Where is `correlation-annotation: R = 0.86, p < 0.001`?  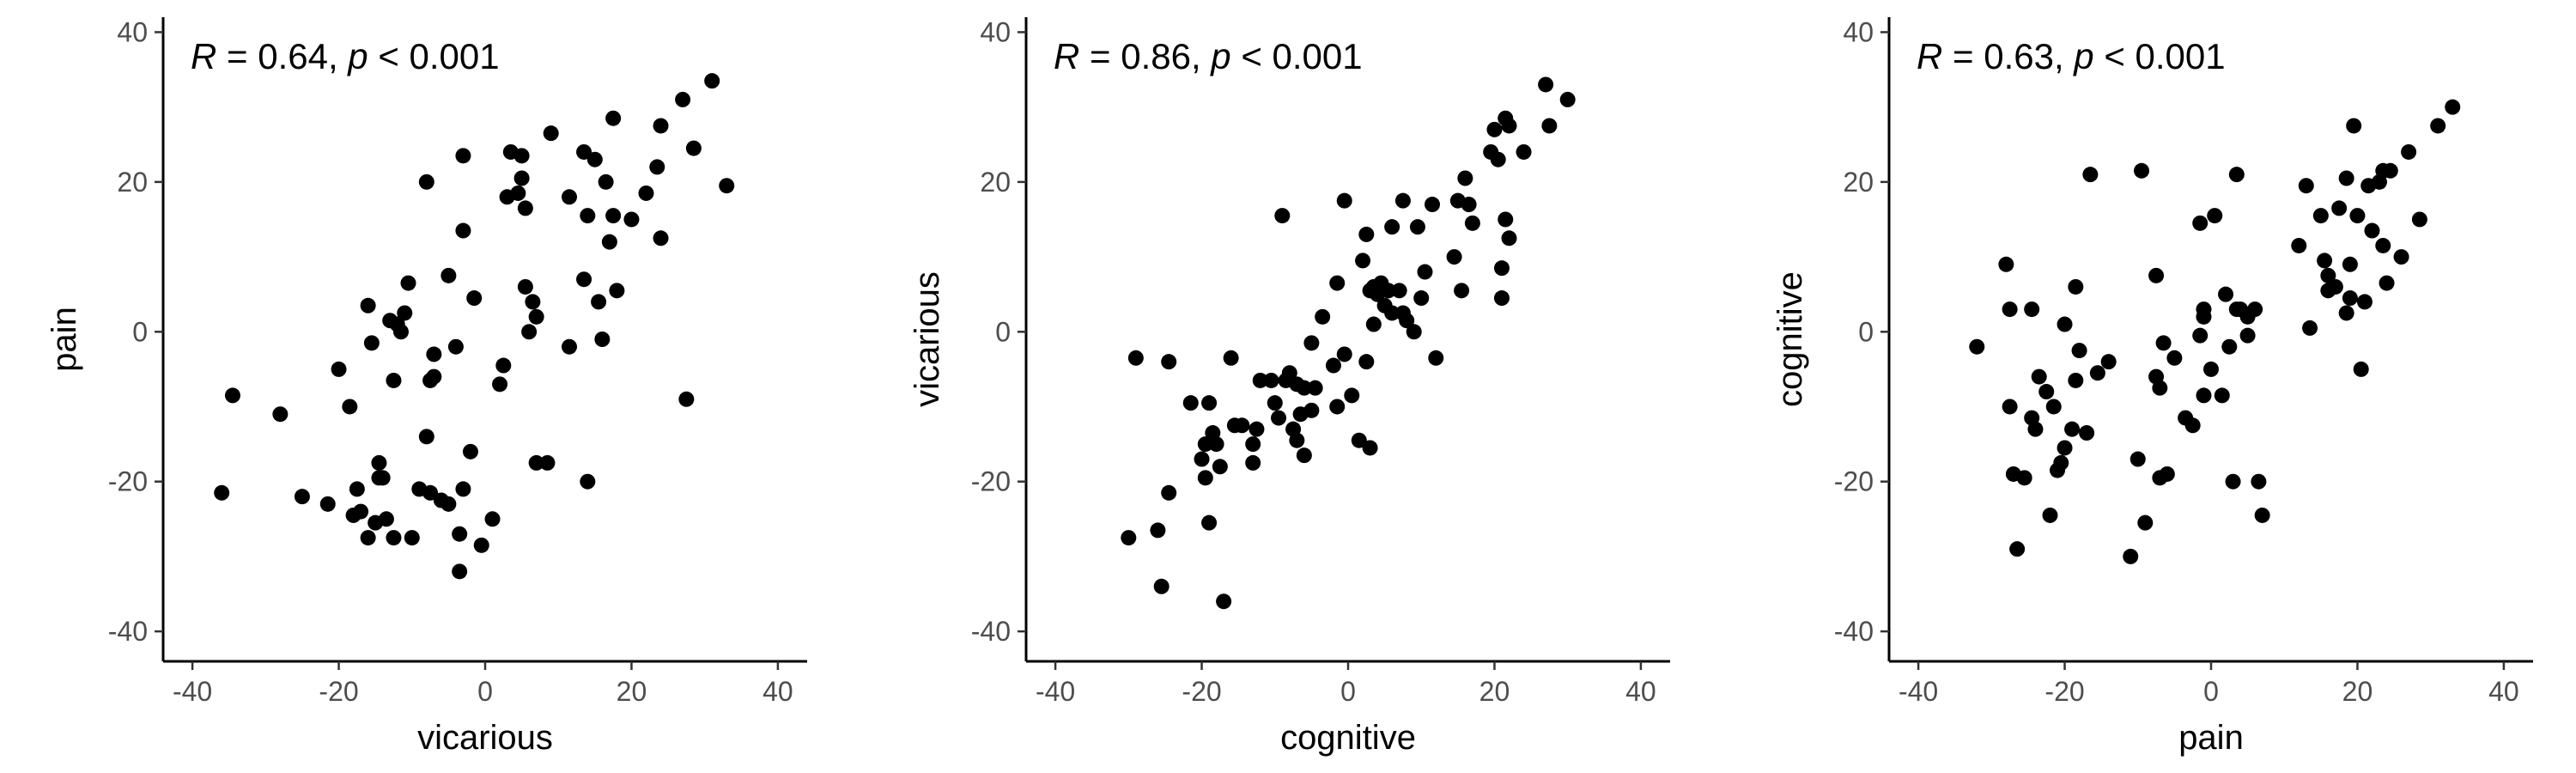 correlation-annotation: R = 0.86, p < 0.001 is located at coordinates (1208, 56).